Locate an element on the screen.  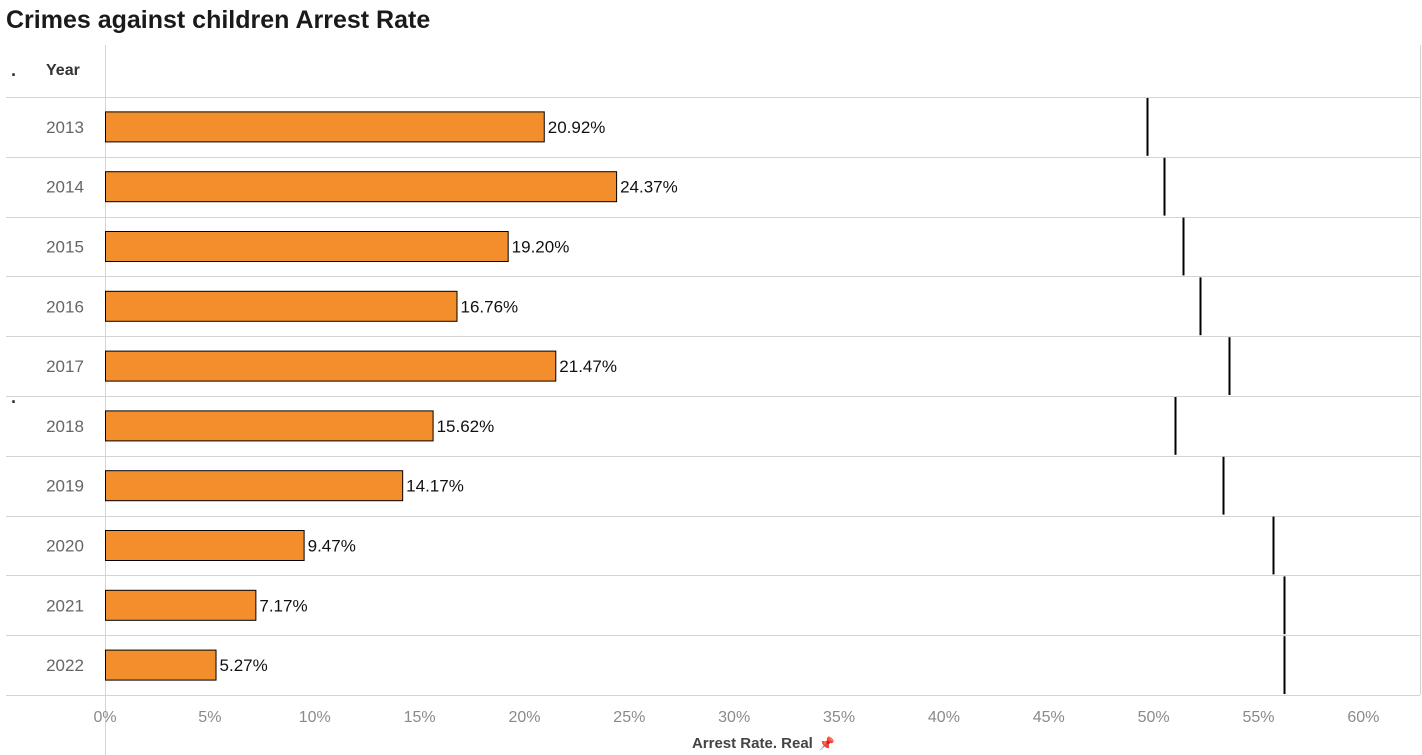
data-label-2019: 14.17% is located at coordinates (435, 486).